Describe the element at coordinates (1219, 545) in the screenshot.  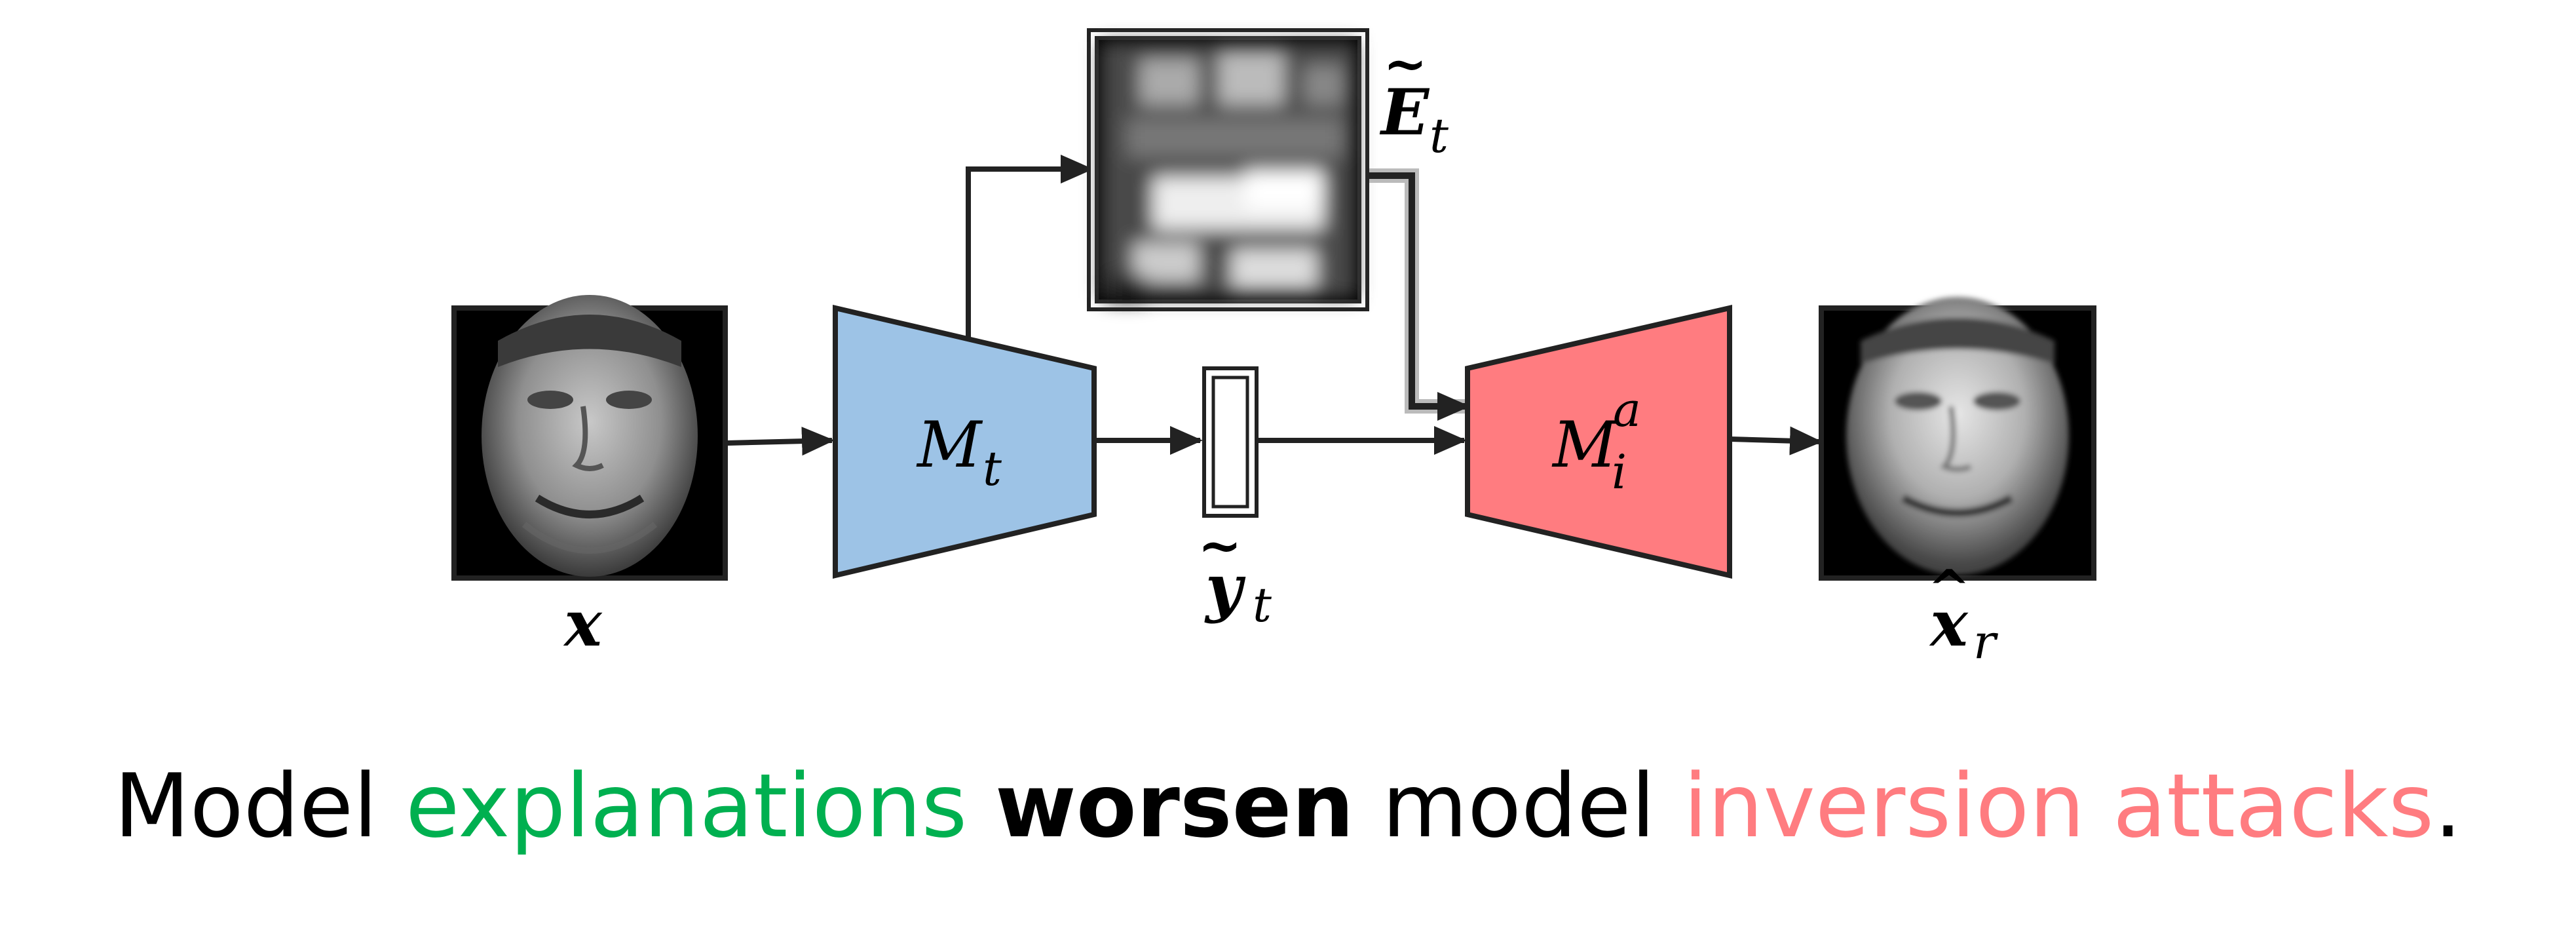
I see `prediction-tilde: ~` at that location.